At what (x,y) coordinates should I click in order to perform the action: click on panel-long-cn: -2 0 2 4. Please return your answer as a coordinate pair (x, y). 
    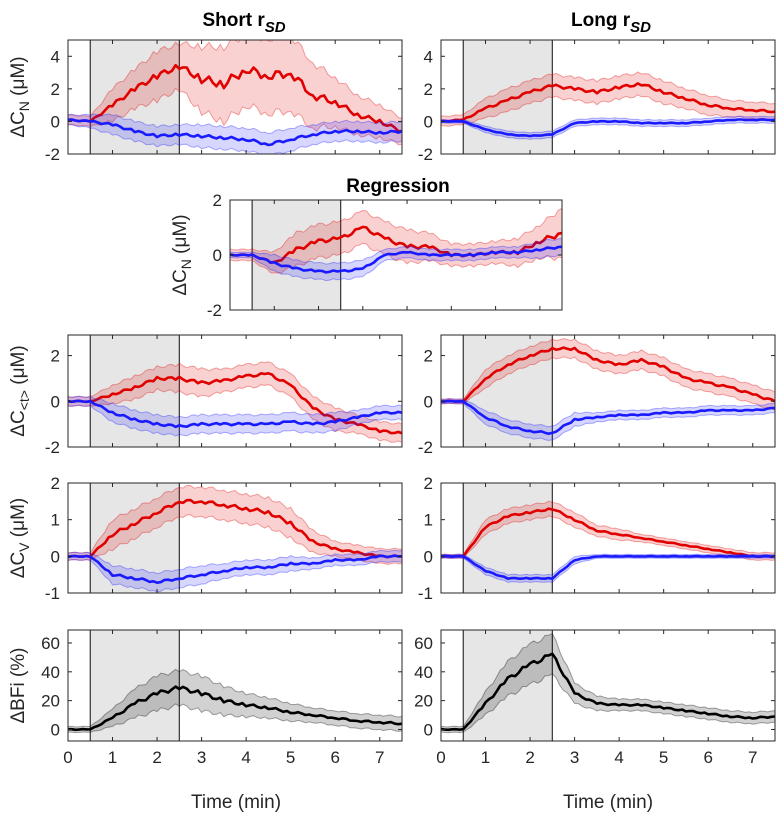
    Looking at the image, I should click on (597, 101).